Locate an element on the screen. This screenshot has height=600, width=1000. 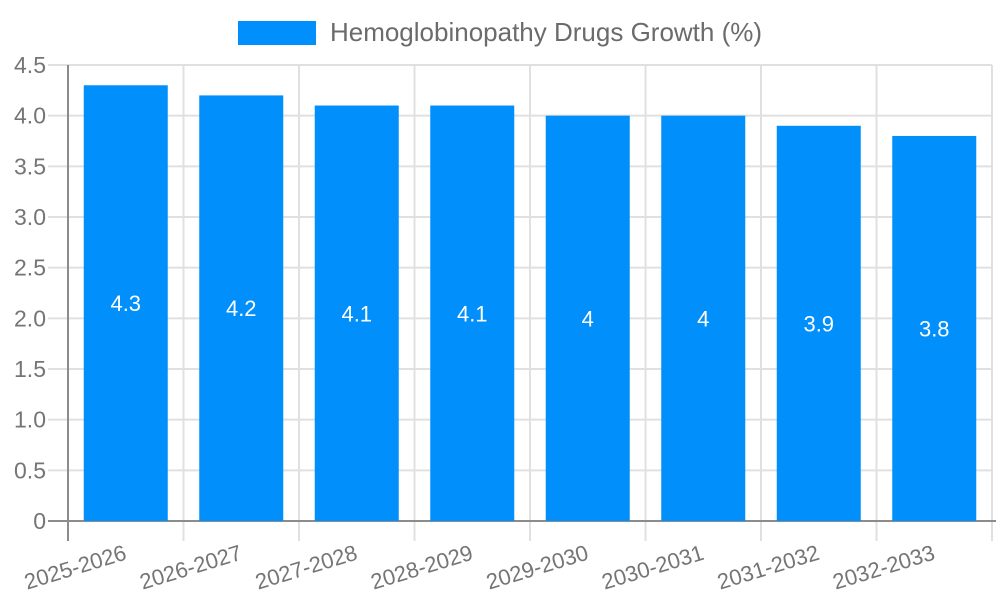
legend-label: Hemoglobinopathy Drugs Growth (%) is located at coordinates (546, 32).